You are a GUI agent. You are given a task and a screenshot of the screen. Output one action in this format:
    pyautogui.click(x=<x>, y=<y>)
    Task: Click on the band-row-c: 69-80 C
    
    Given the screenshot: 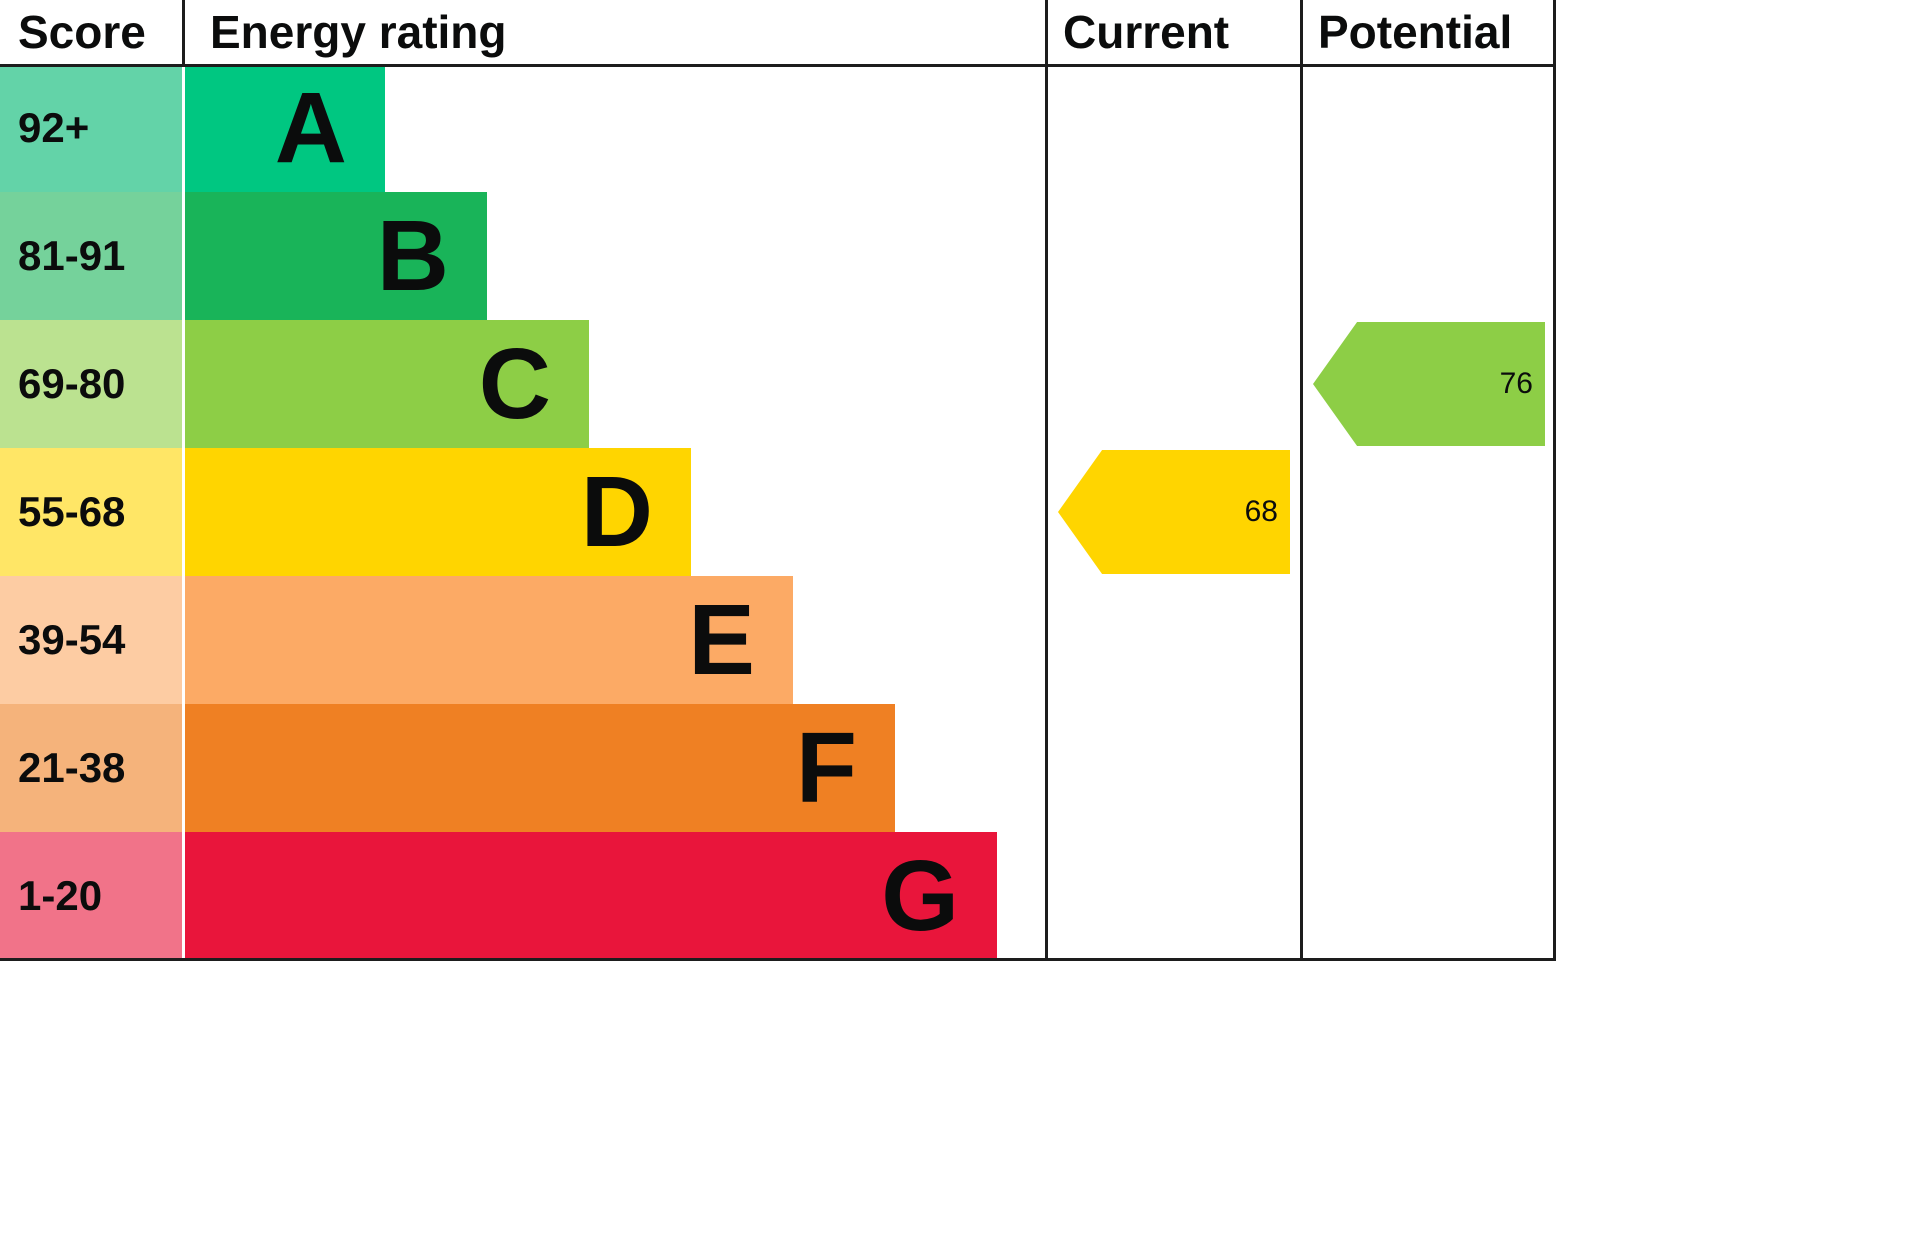 What is the action you would take?
    pyautogui.click(x=778, y=384)
    